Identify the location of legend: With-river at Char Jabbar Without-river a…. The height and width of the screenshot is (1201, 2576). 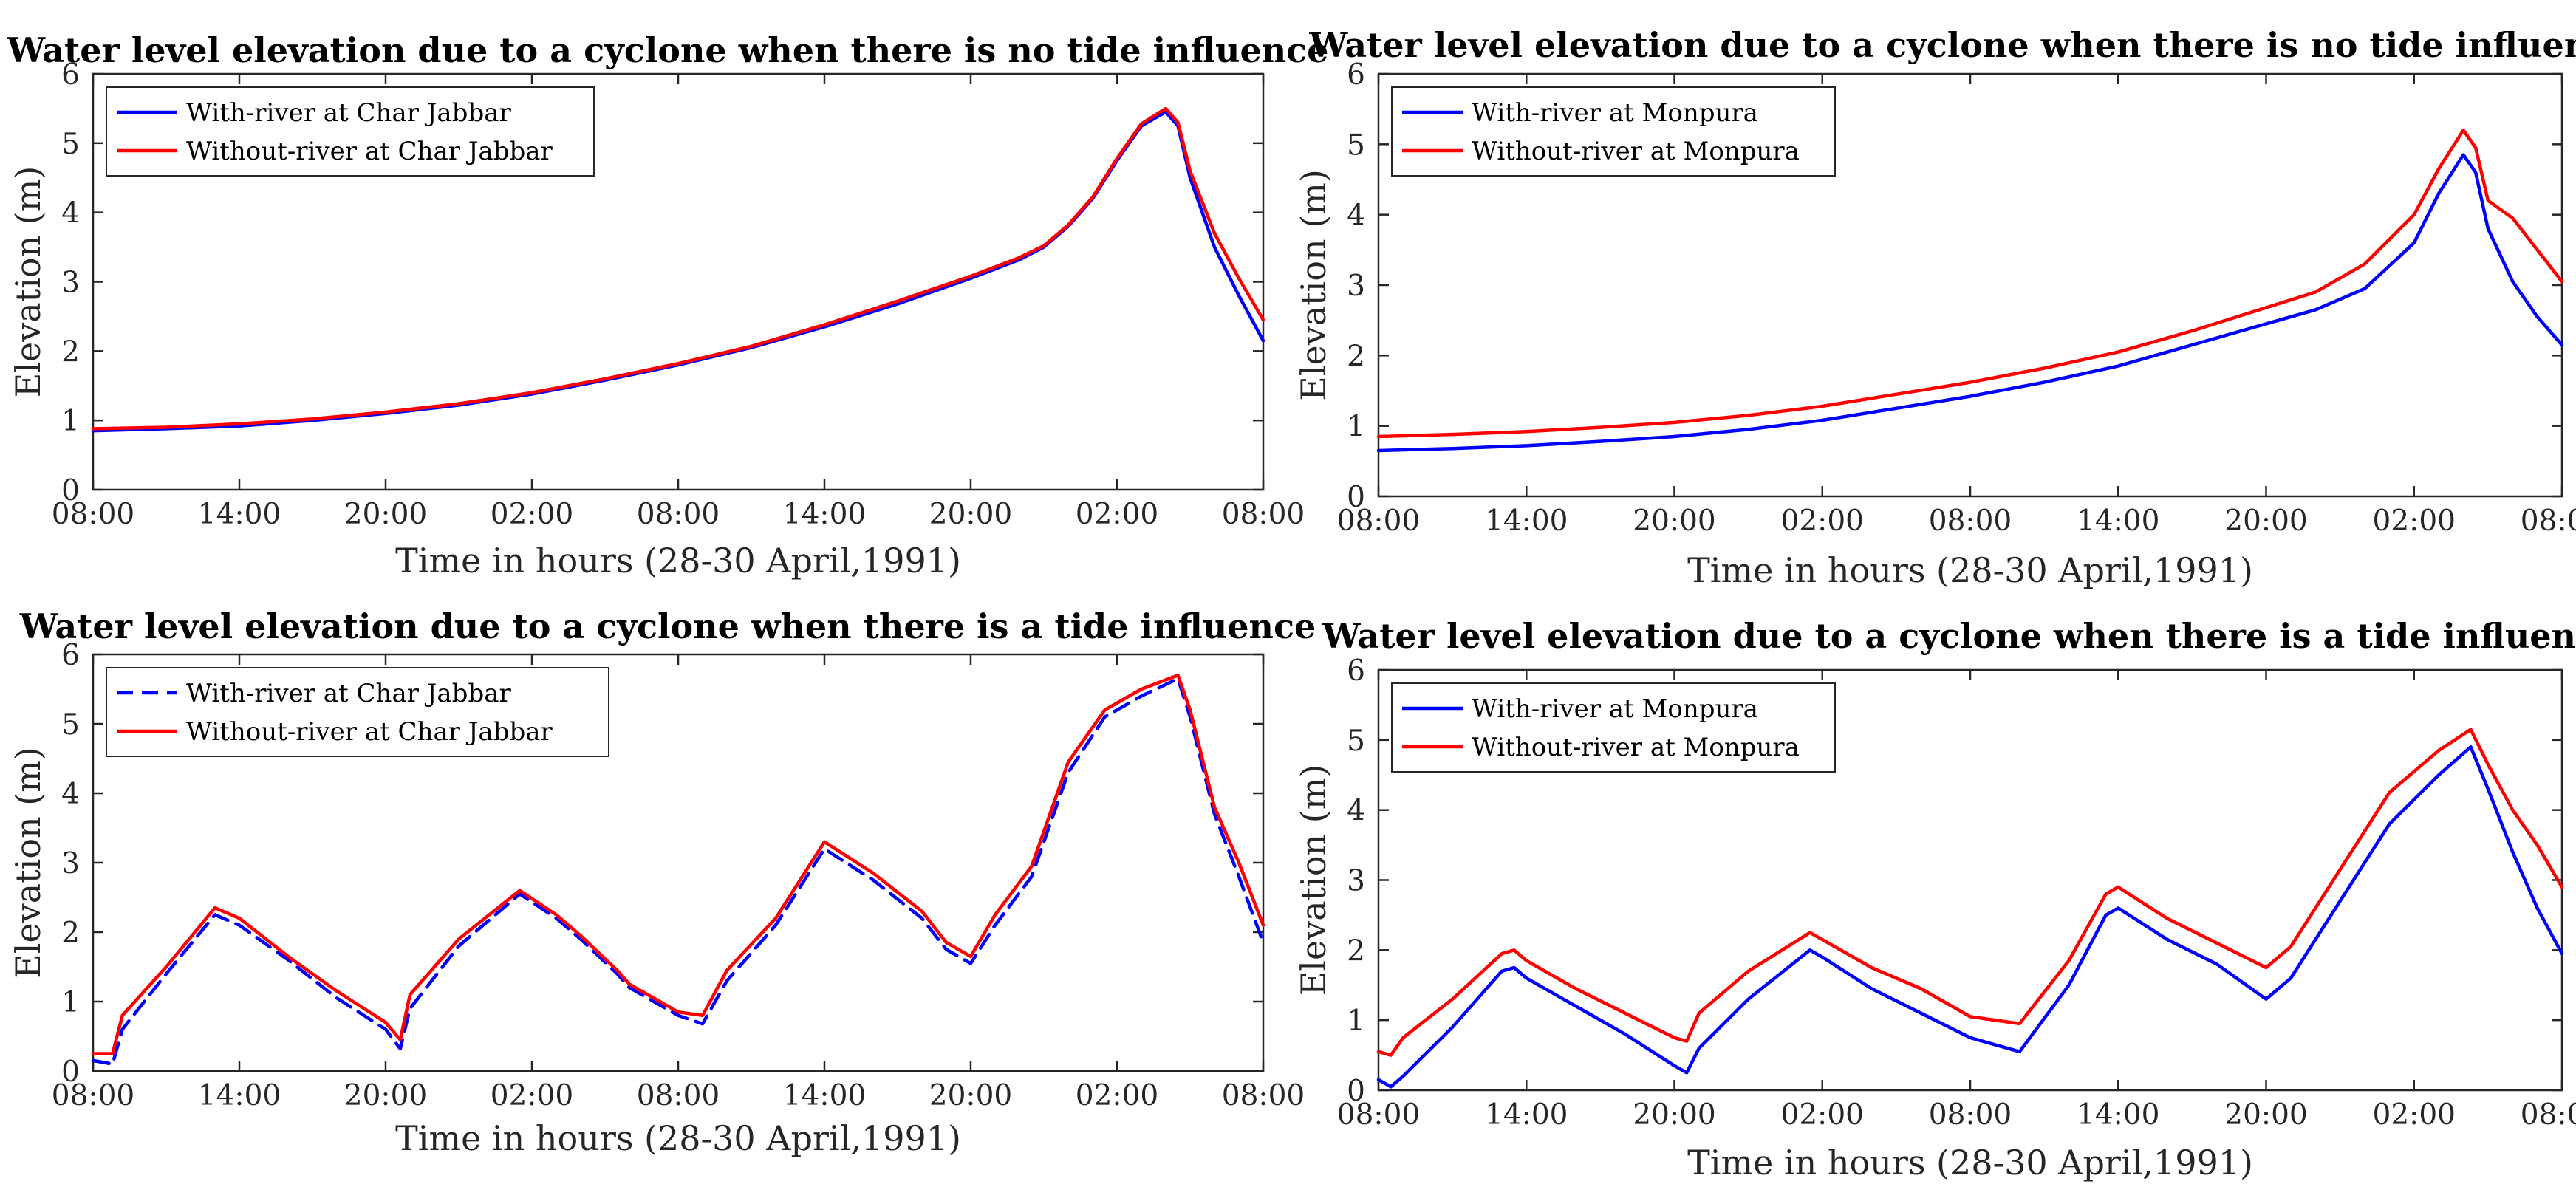
(357, 712).